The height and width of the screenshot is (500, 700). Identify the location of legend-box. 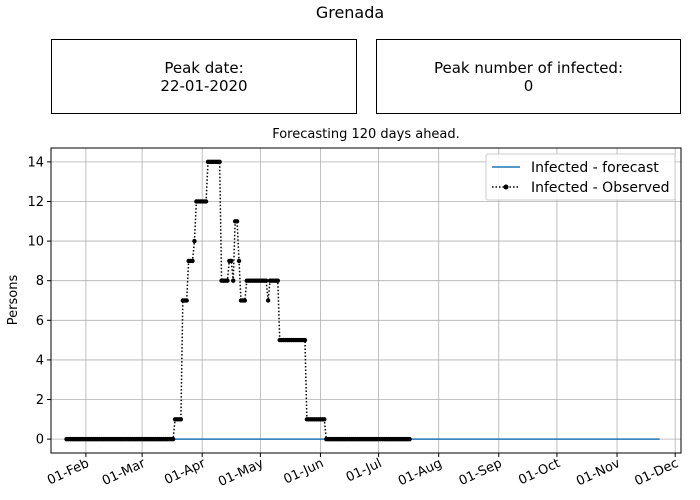
(580, 177).